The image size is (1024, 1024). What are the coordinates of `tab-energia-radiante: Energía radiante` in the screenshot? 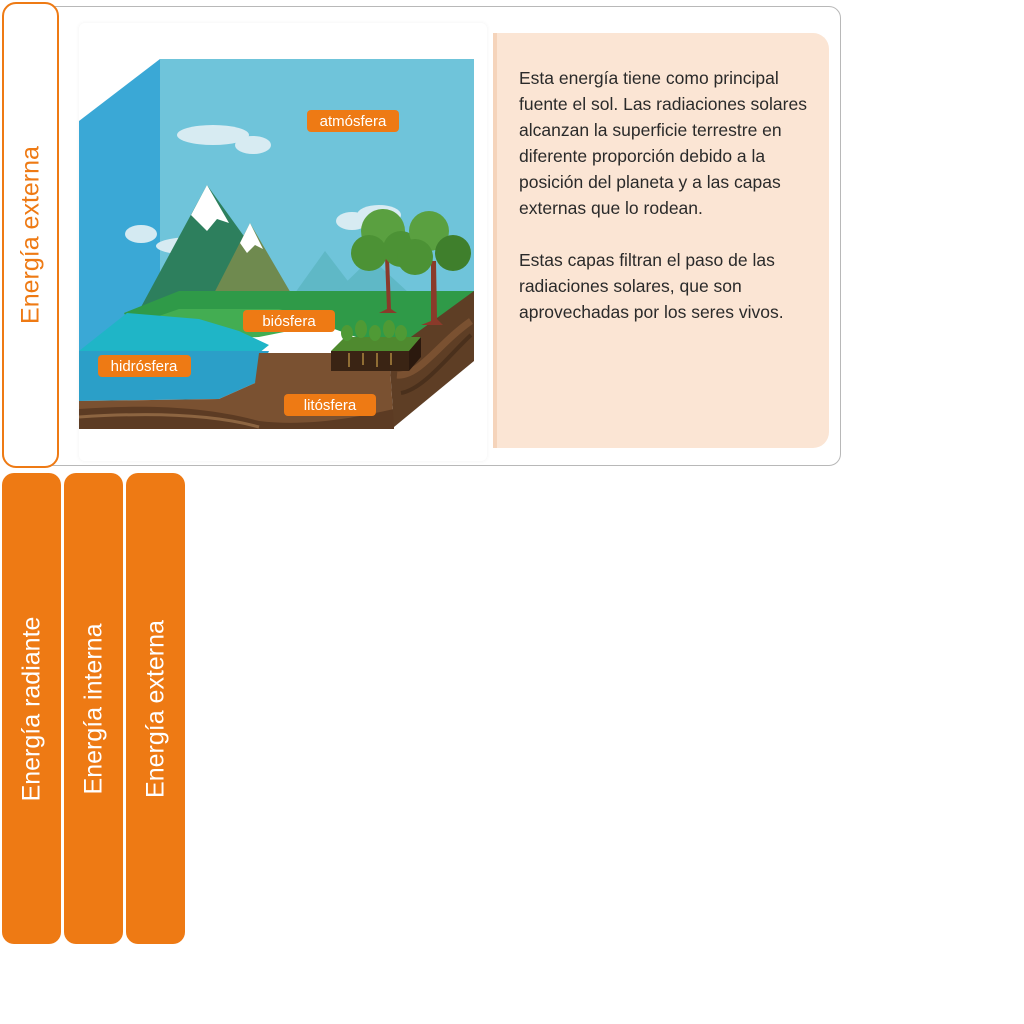 It's located at (31, 708).